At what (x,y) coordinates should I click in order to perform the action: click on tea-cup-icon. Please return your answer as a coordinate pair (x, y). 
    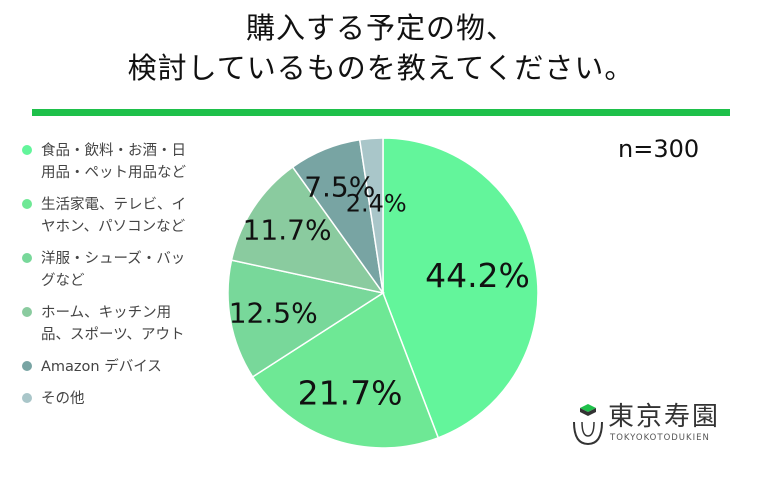
    Looking at the image, I should click on (588, 425).